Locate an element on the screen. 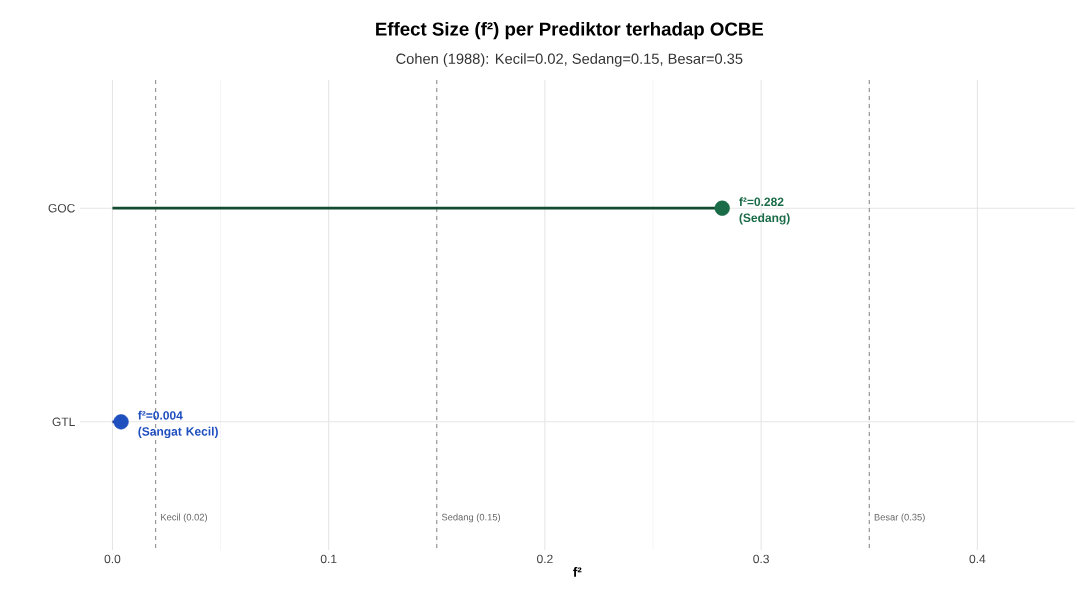 The image size is (1077, 604). y-tick-label: GTL is located at coordinates (63, 422).